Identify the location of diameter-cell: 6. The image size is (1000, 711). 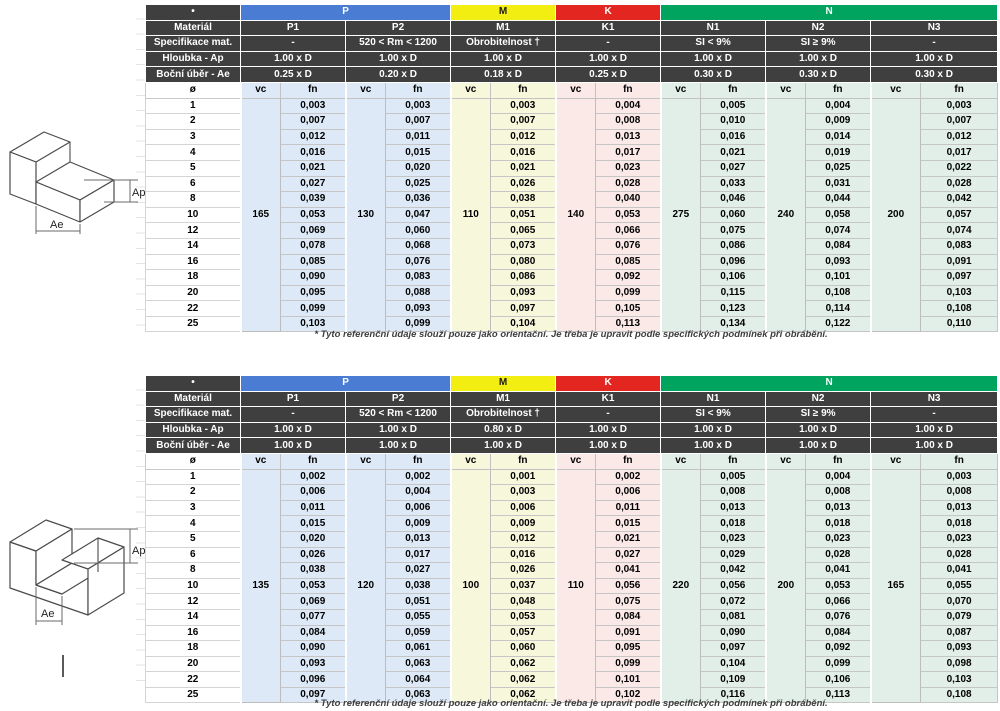
(193, 555).